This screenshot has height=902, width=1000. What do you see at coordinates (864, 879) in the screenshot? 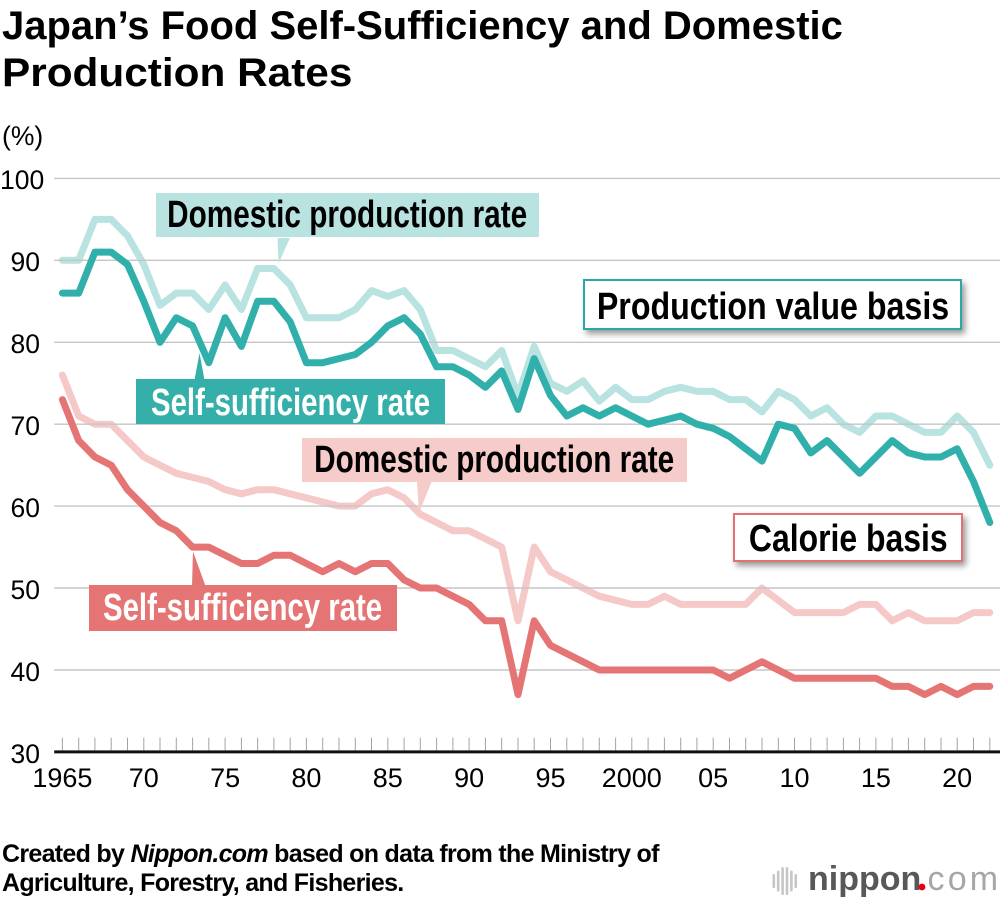
I see `svg-text: nippon` at bounding box center [864, 879].